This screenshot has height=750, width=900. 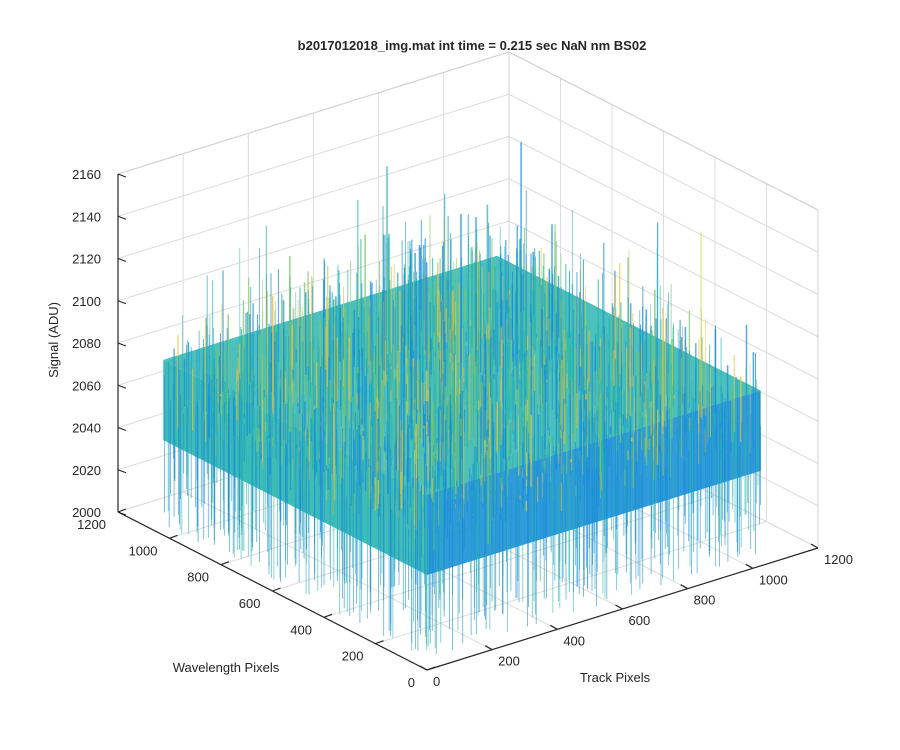 I want to click on z-tick-label: 2140, so click(x=86, y=216).